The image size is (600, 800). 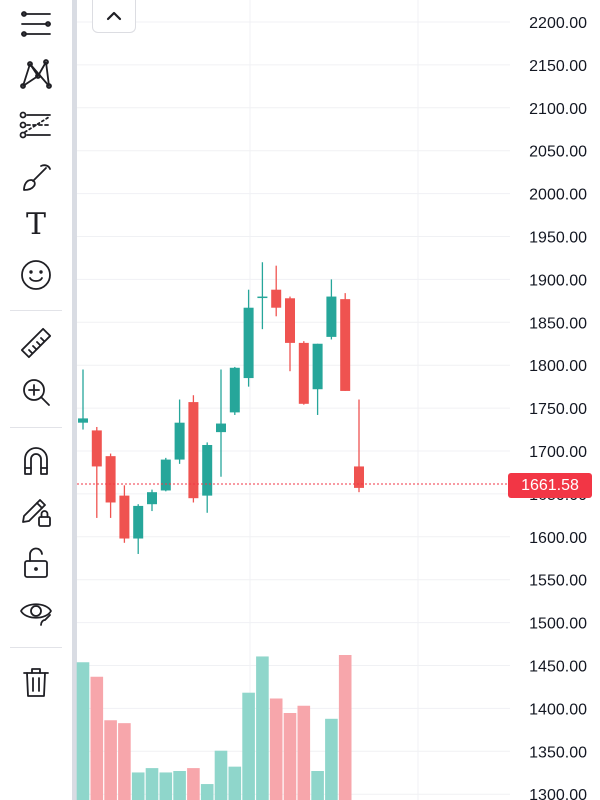 What do you see at coordinates (74, 400) in the screenshot?
I see `toolbar-edge` at bounding box center [74, 400].